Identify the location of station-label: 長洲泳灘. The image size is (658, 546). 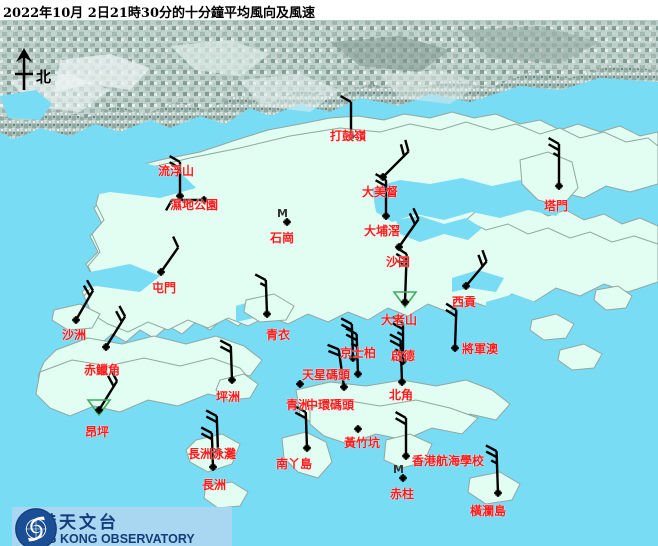
(212, 454).